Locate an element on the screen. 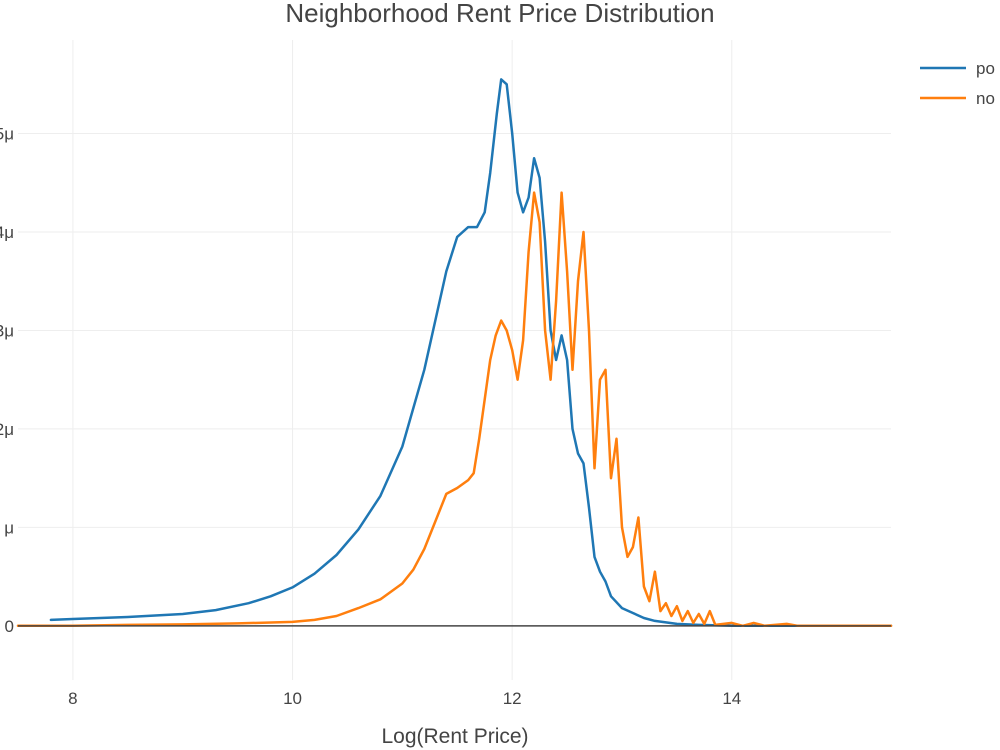 The width and height of the screenshot is (1000, 750). x-tick-label-0: 8 is located at coordinates (72, 698).